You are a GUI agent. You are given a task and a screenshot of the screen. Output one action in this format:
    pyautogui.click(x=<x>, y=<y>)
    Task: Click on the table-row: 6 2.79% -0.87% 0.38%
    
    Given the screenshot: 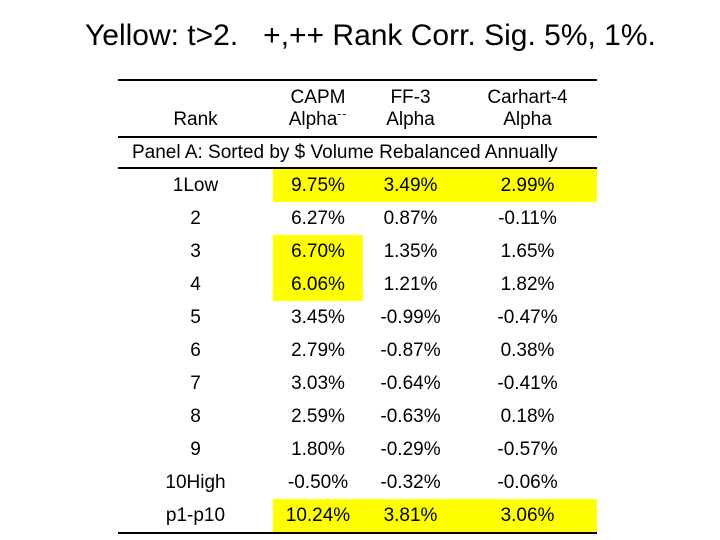 What is the action you would take?
    pyautogui.click(x=357, y=350)
    